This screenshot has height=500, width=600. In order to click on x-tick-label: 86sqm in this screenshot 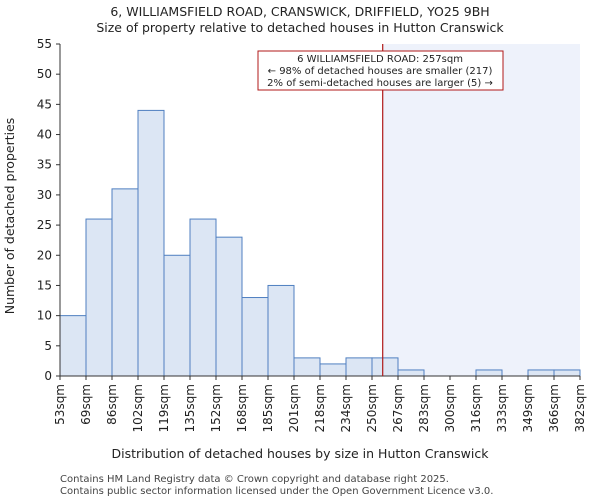, I will do `click(112, 404)`.